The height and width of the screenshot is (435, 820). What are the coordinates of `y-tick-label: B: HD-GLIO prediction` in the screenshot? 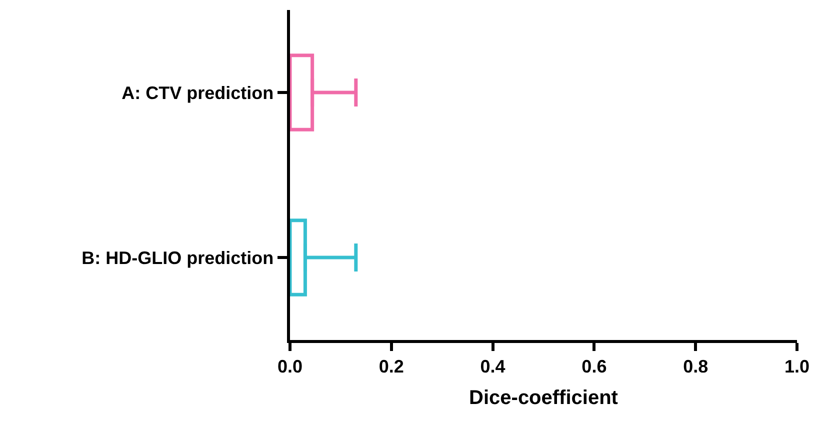 It's located at (178, 258).